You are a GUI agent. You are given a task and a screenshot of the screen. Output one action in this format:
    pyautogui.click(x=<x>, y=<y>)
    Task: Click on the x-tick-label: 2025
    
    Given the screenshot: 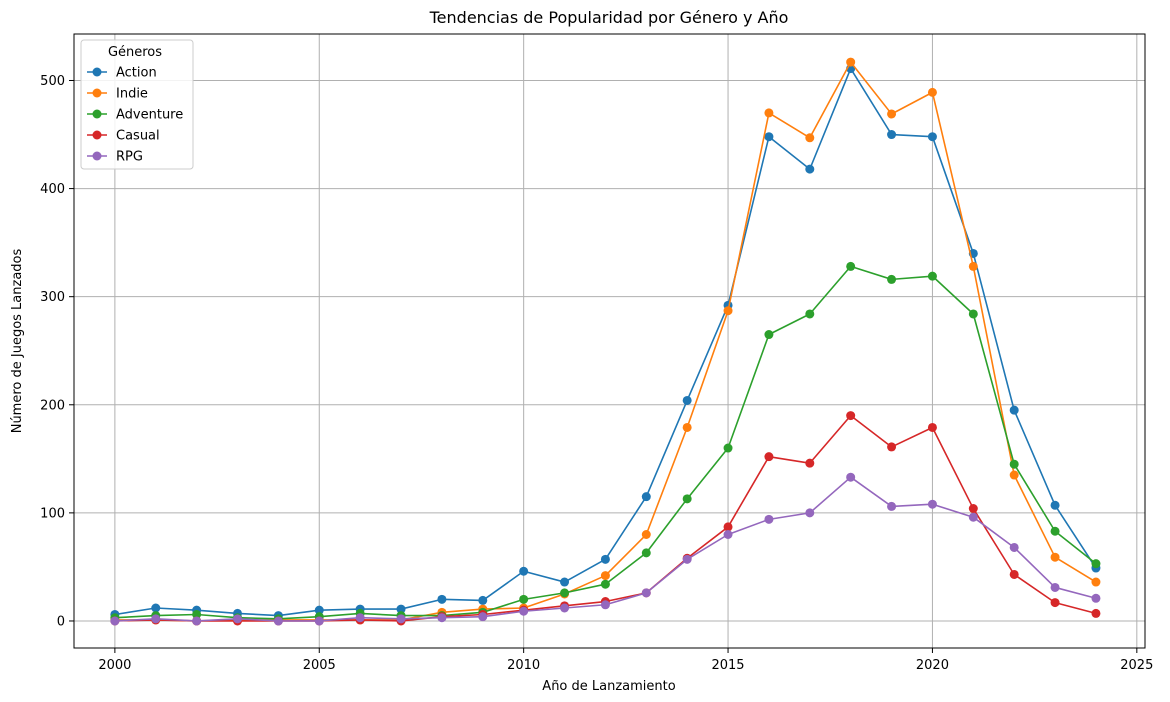 What is the action you would take?
    pyautogui.click(x=1136, y=665)
    